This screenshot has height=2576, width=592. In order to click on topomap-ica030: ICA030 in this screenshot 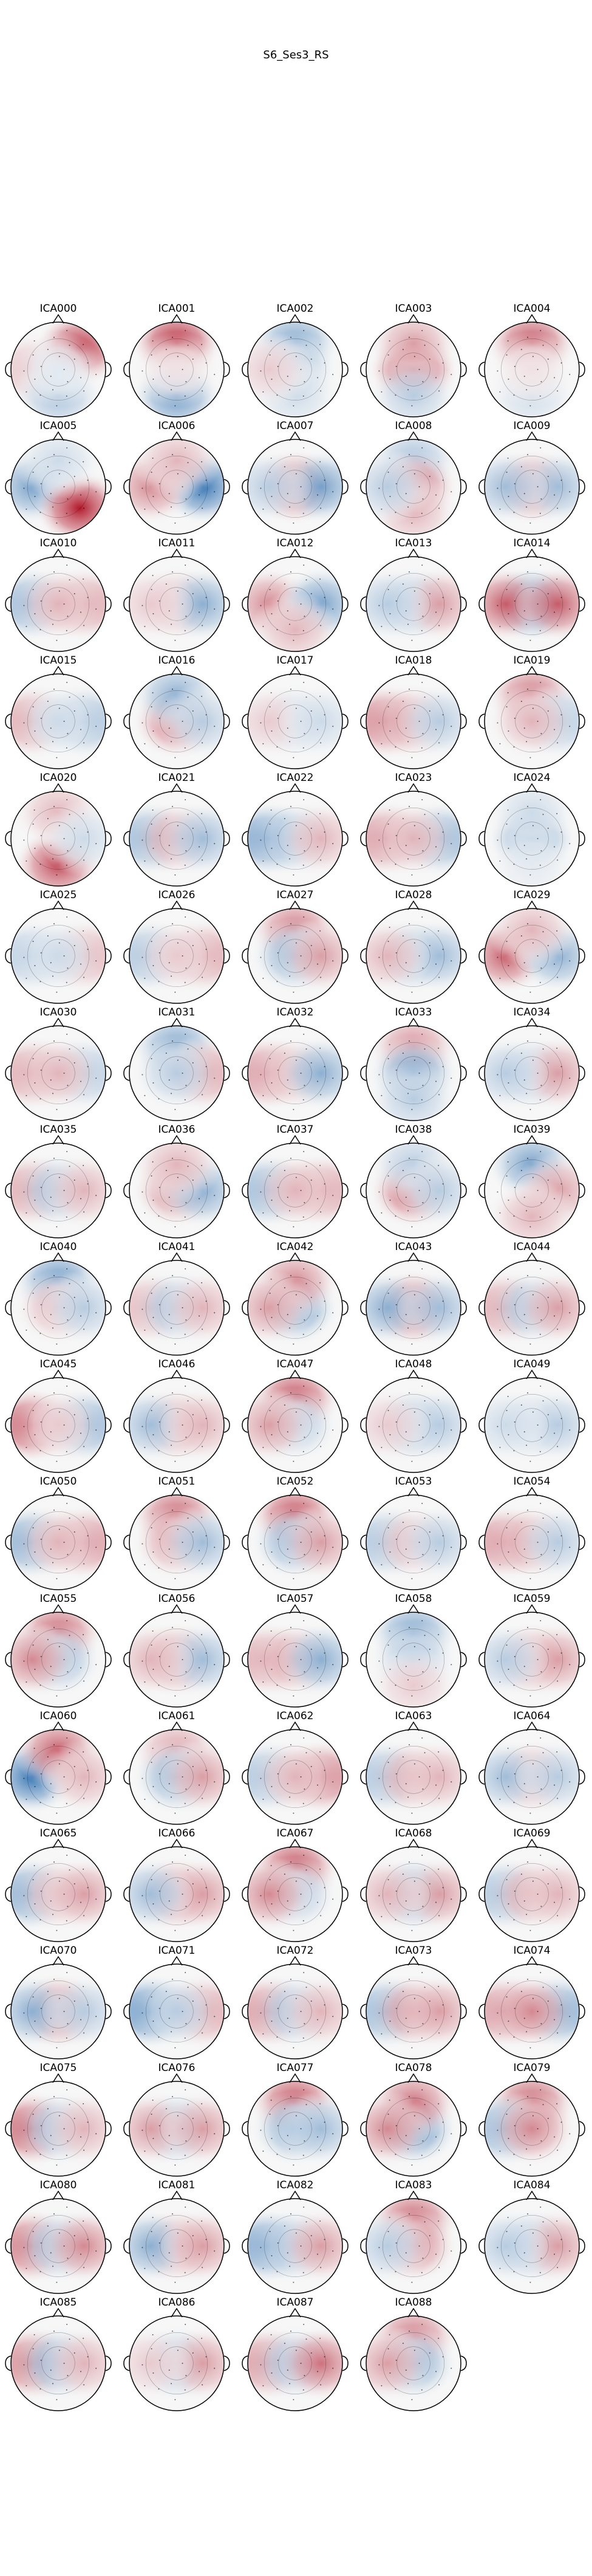, I will do `click(58, 1064)`.